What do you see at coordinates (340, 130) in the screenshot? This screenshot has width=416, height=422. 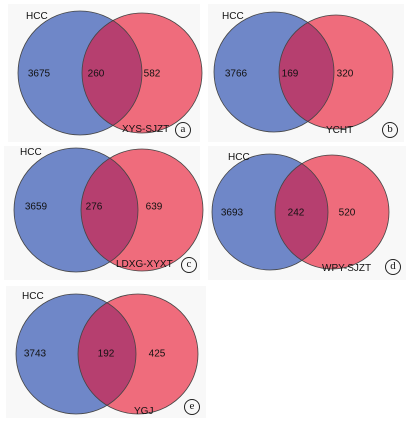 I see `set-label-right-b: YCHT` at bounding box center [340, 130].